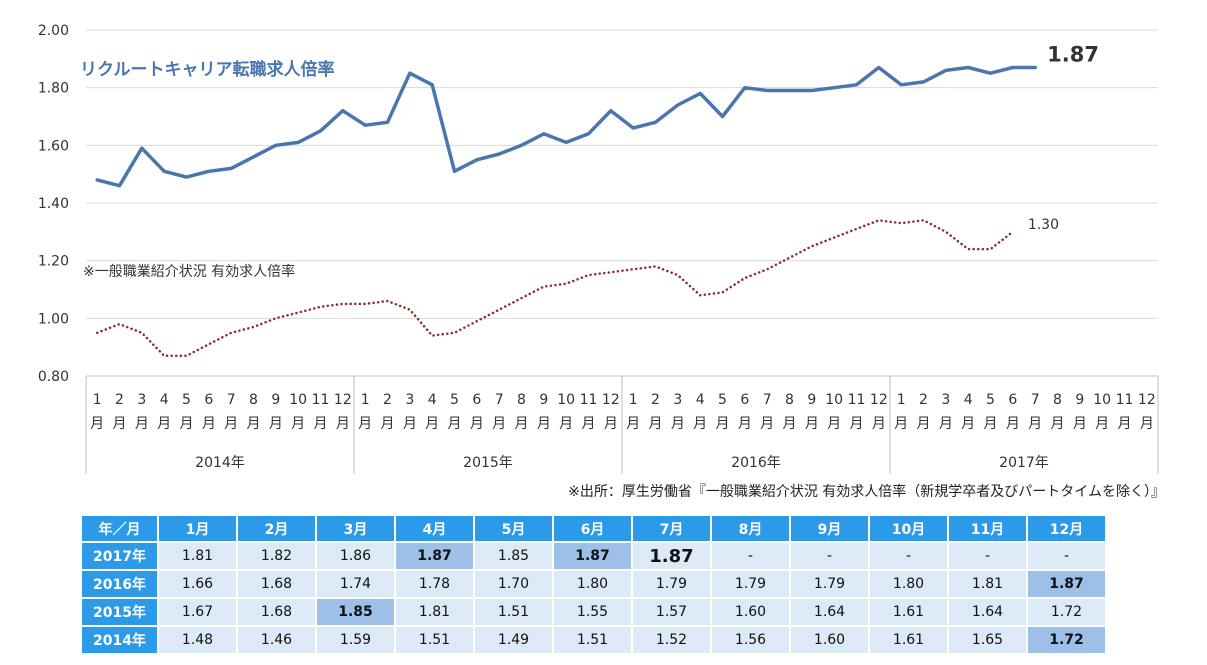  What do you see at coordinates (434, 584) in the screenshot?
I see `table-cell: 1.78` at bounding box center [434, 584].